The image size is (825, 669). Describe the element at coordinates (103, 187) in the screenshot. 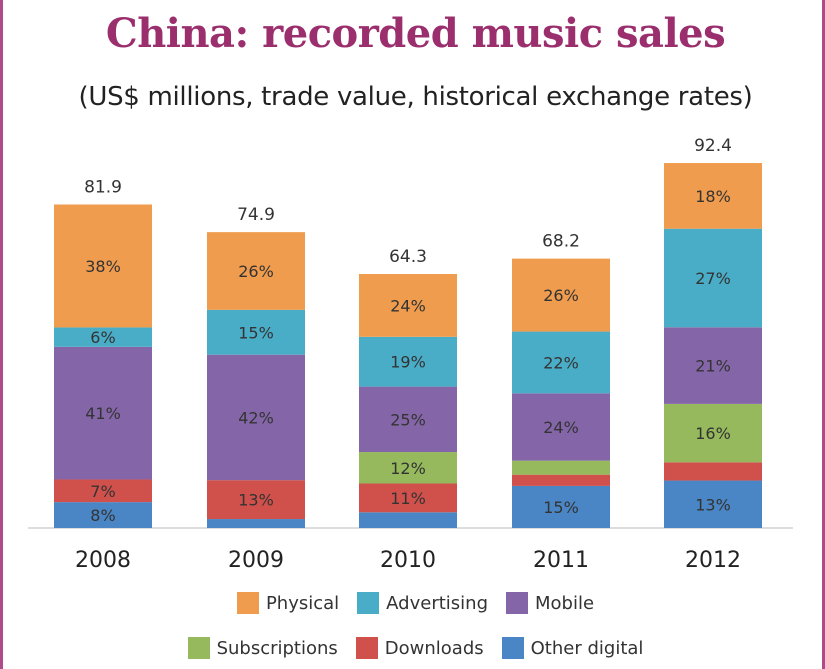

I see `bar-total-label: 81.9` at that location.